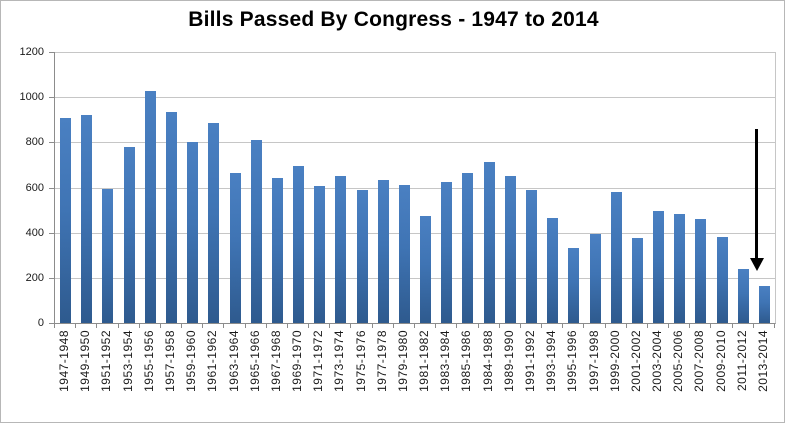 Image resolution: width=785 pixels, height=423 pixels. I want to click on y-tick-label: 1000, so click(31, 97).